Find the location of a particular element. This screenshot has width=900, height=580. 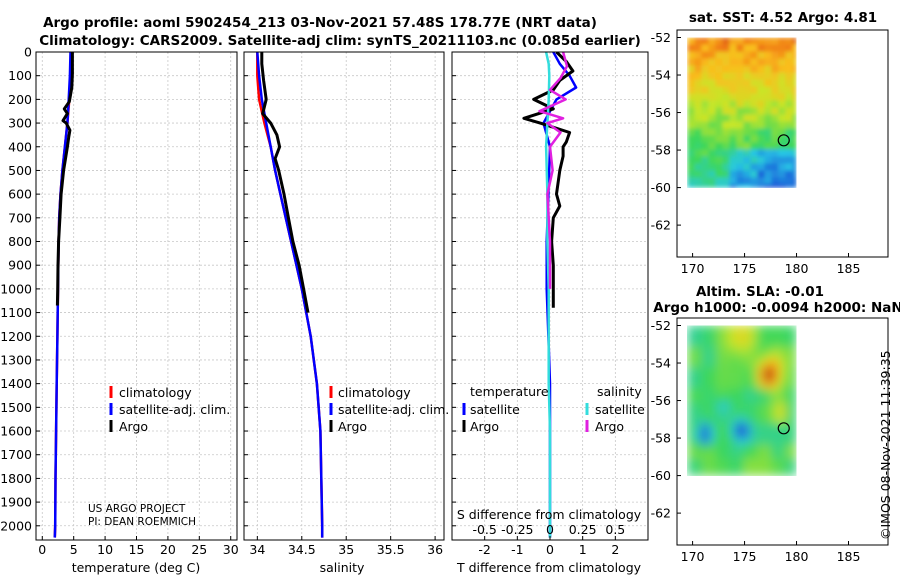

float-position-marker is located at coordinates (783, 428).